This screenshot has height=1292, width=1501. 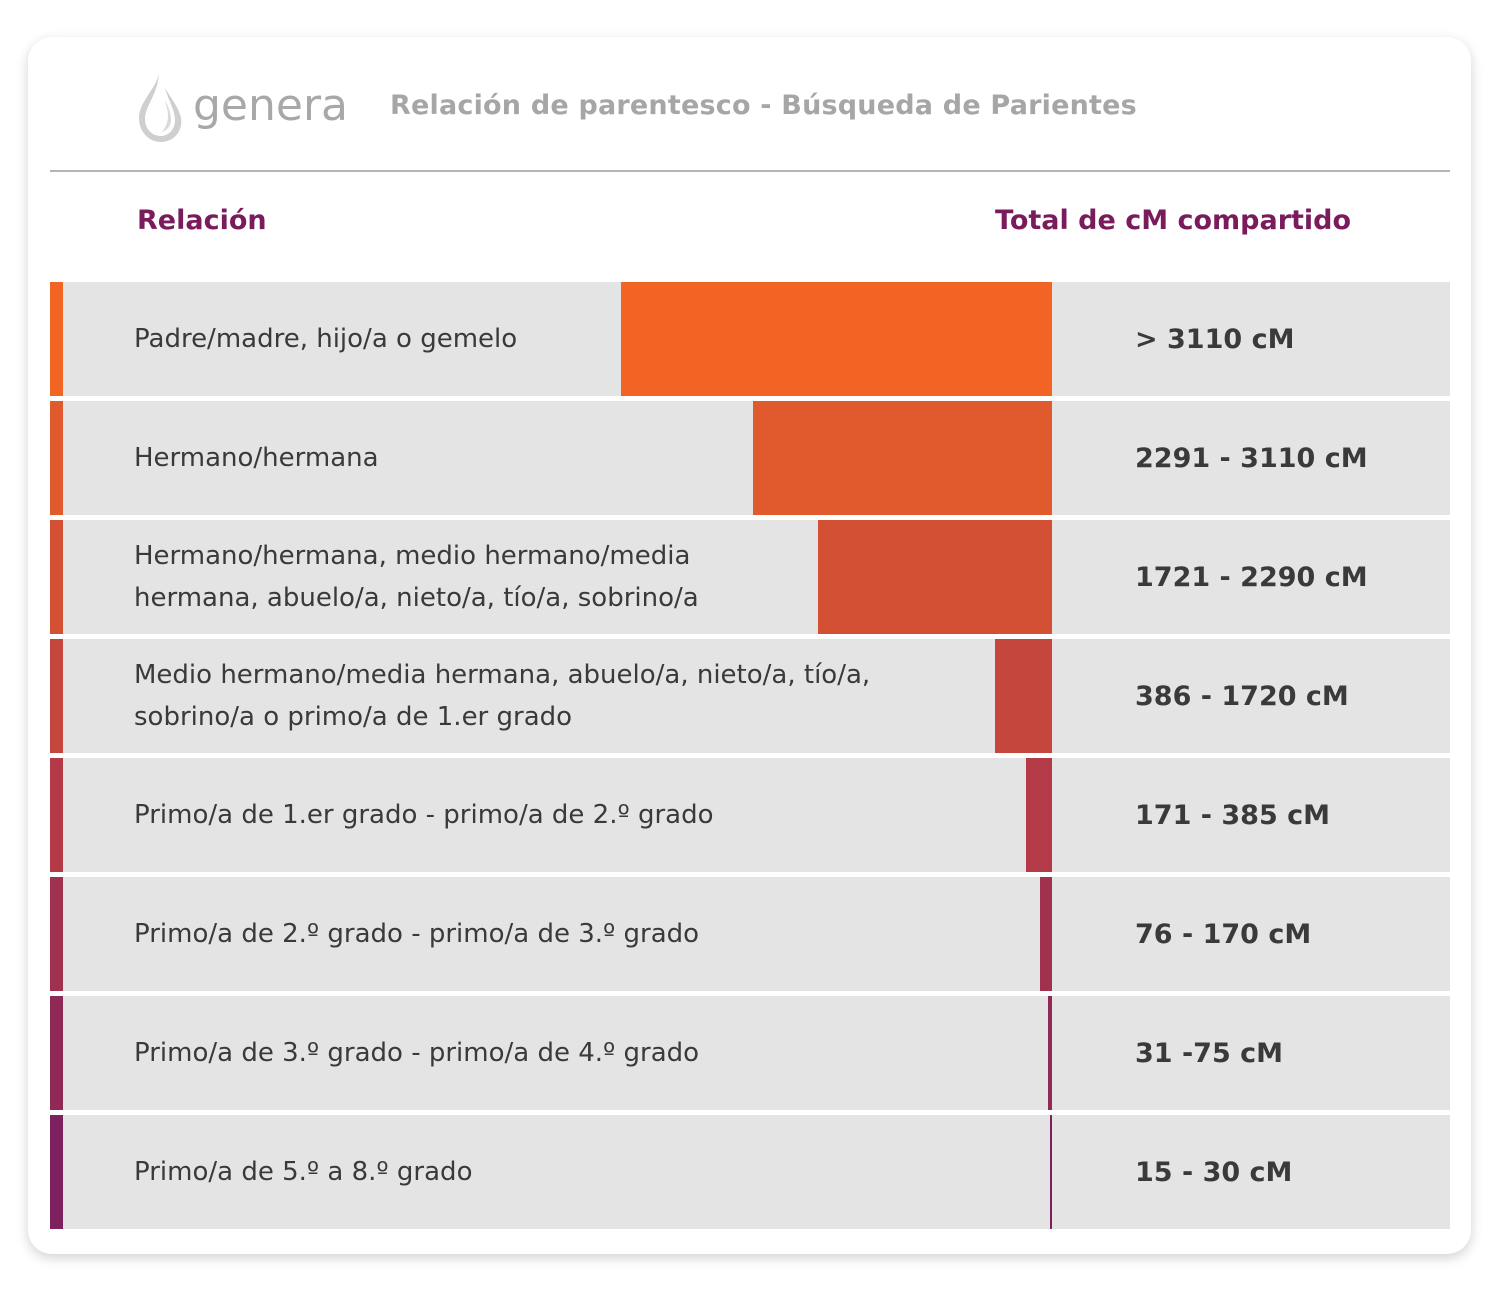 I want to click on relation-label: Padre/madre, hijo/a o gemelo, so click(x=326, y=339).